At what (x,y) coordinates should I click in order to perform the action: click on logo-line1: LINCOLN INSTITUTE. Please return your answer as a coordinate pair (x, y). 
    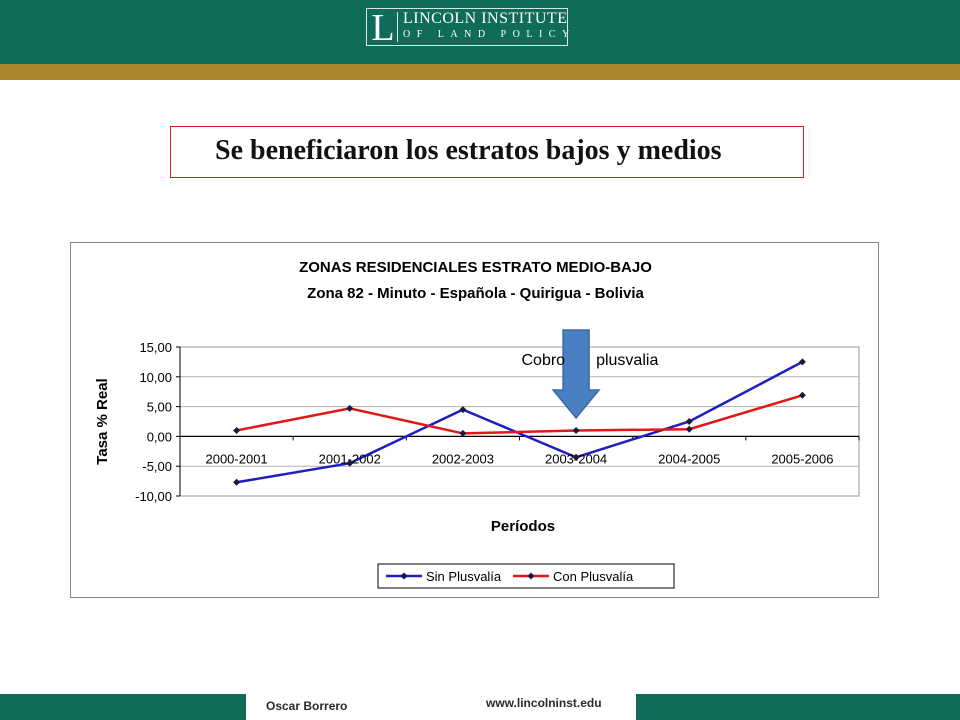
    Looking at the image, I should click on (485, 18).